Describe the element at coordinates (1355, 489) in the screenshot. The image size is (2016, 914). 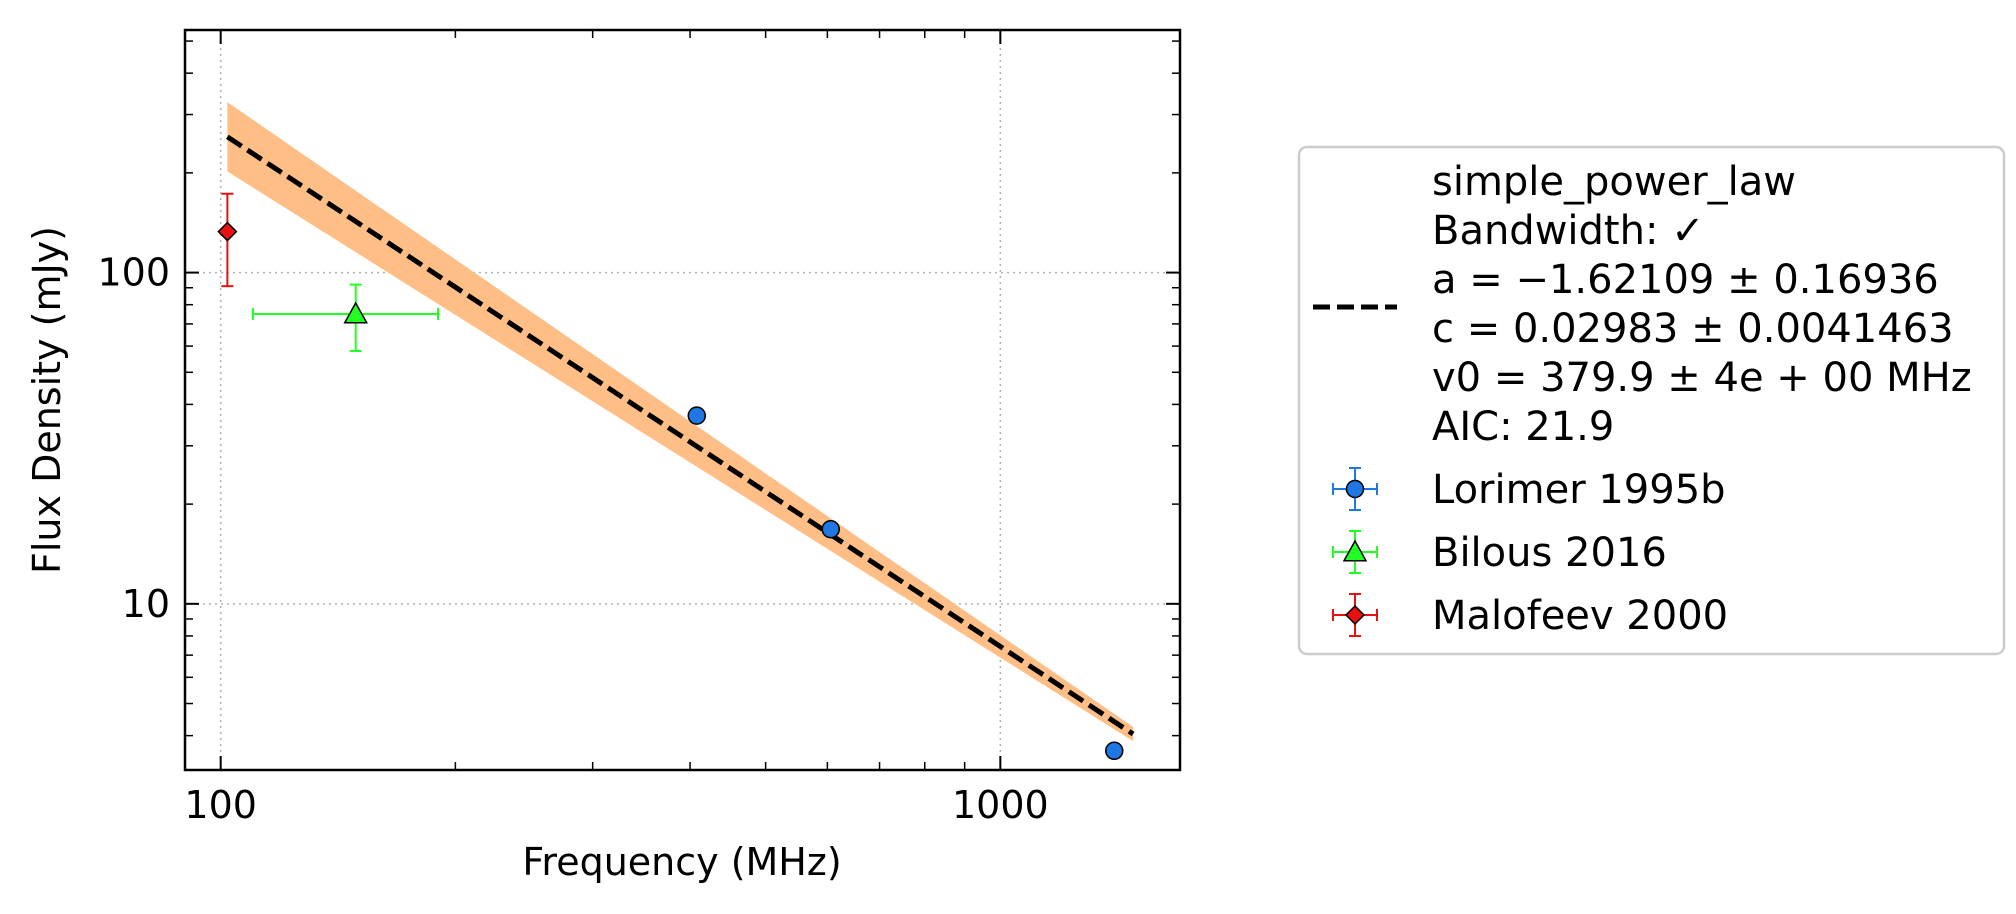
I see `legend-marker-lorimer-1995b` at that location.